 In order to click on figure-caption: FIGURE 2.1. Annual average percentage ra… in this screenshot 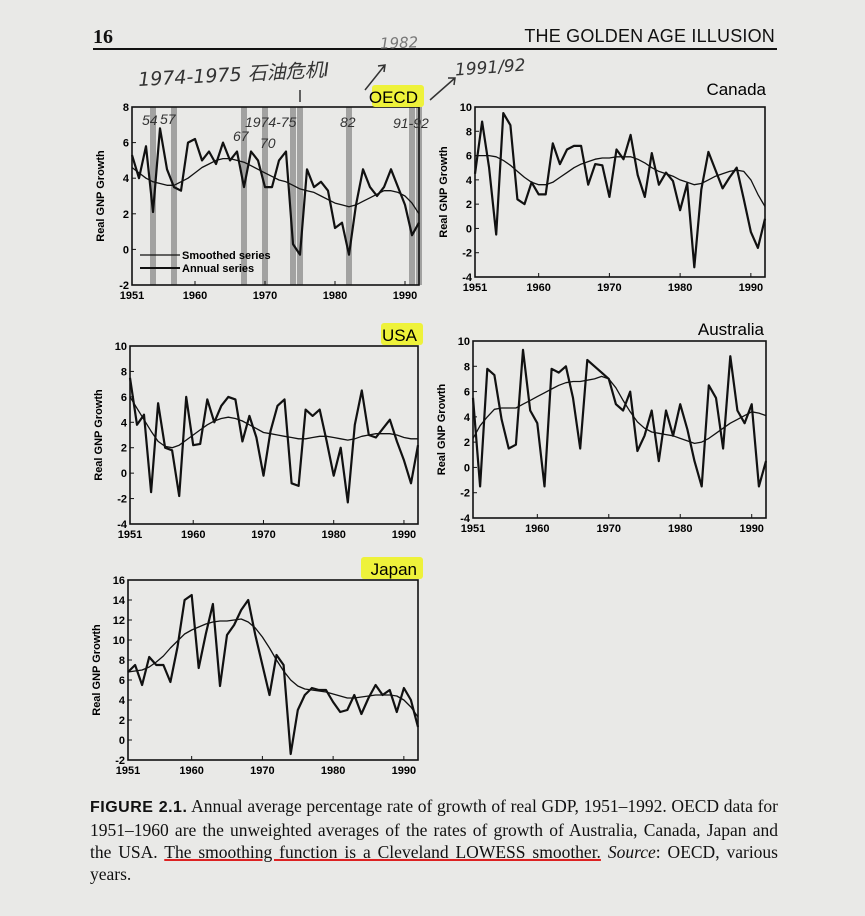, I will do `click(434, 840)`.